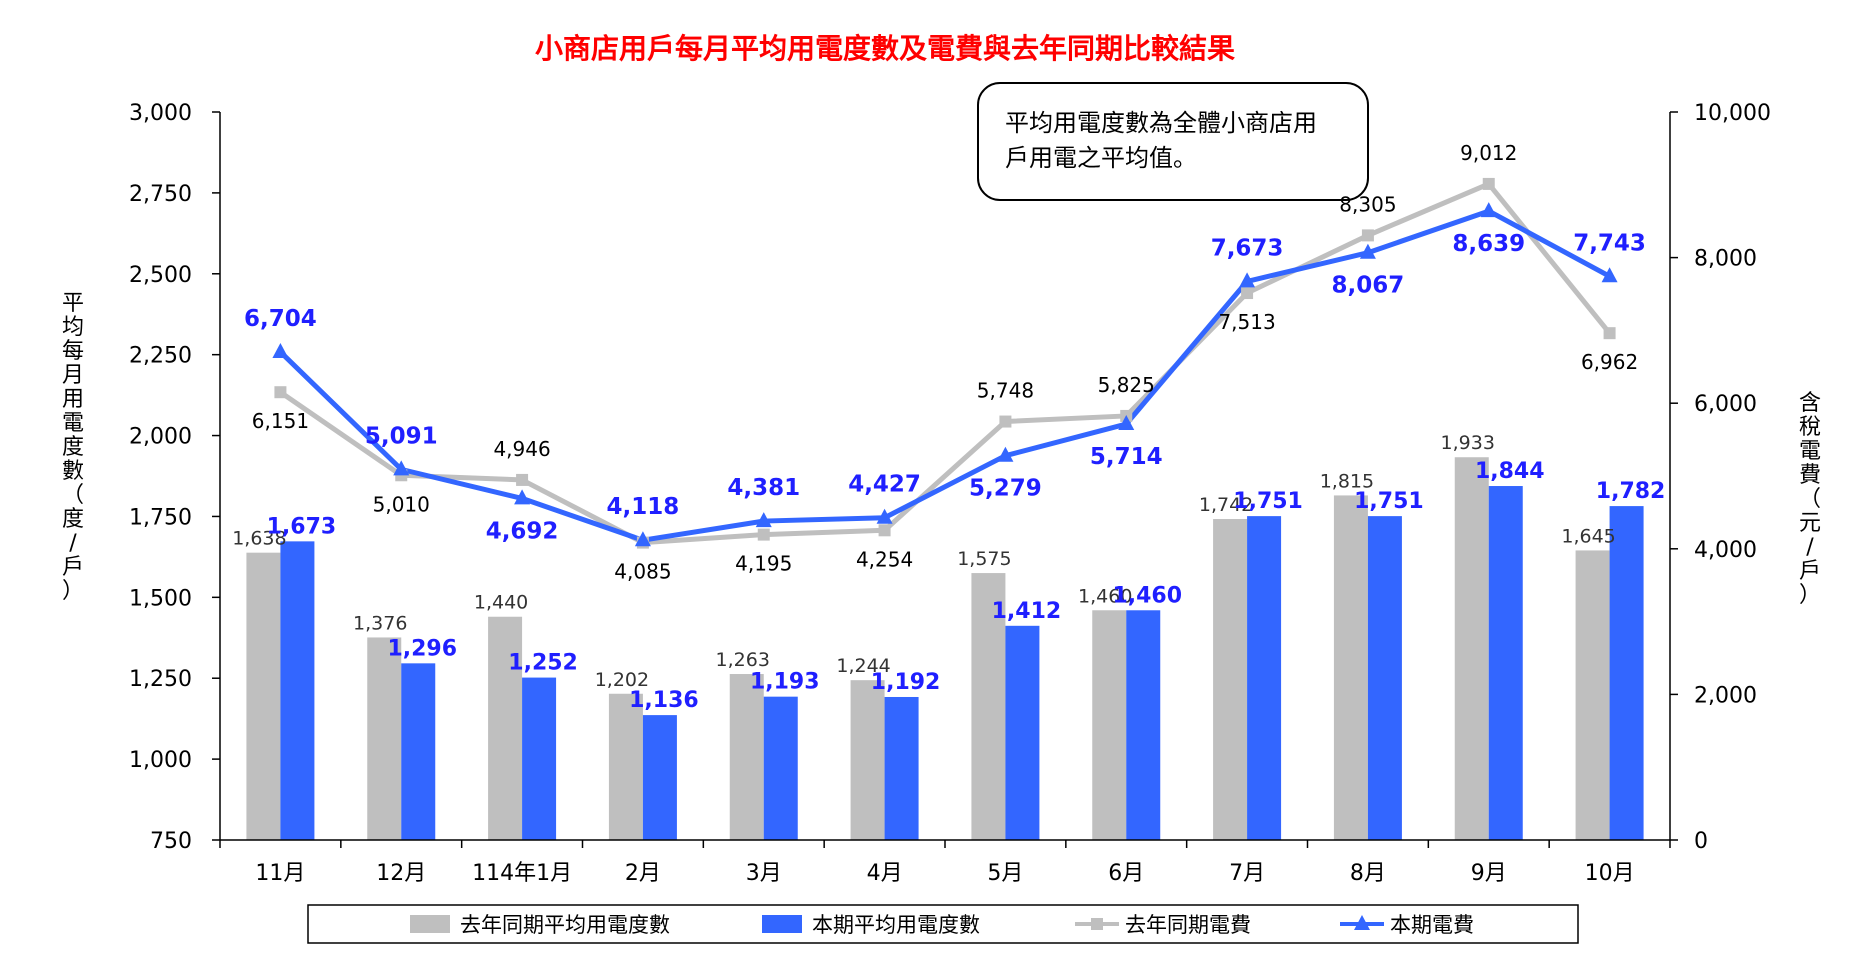 Image resolution: width=1860 pixels, height=980 pixels. Describe the element at coordinates (171, 841) in the screenshot. I see `left-tick-label: 750` at that location.